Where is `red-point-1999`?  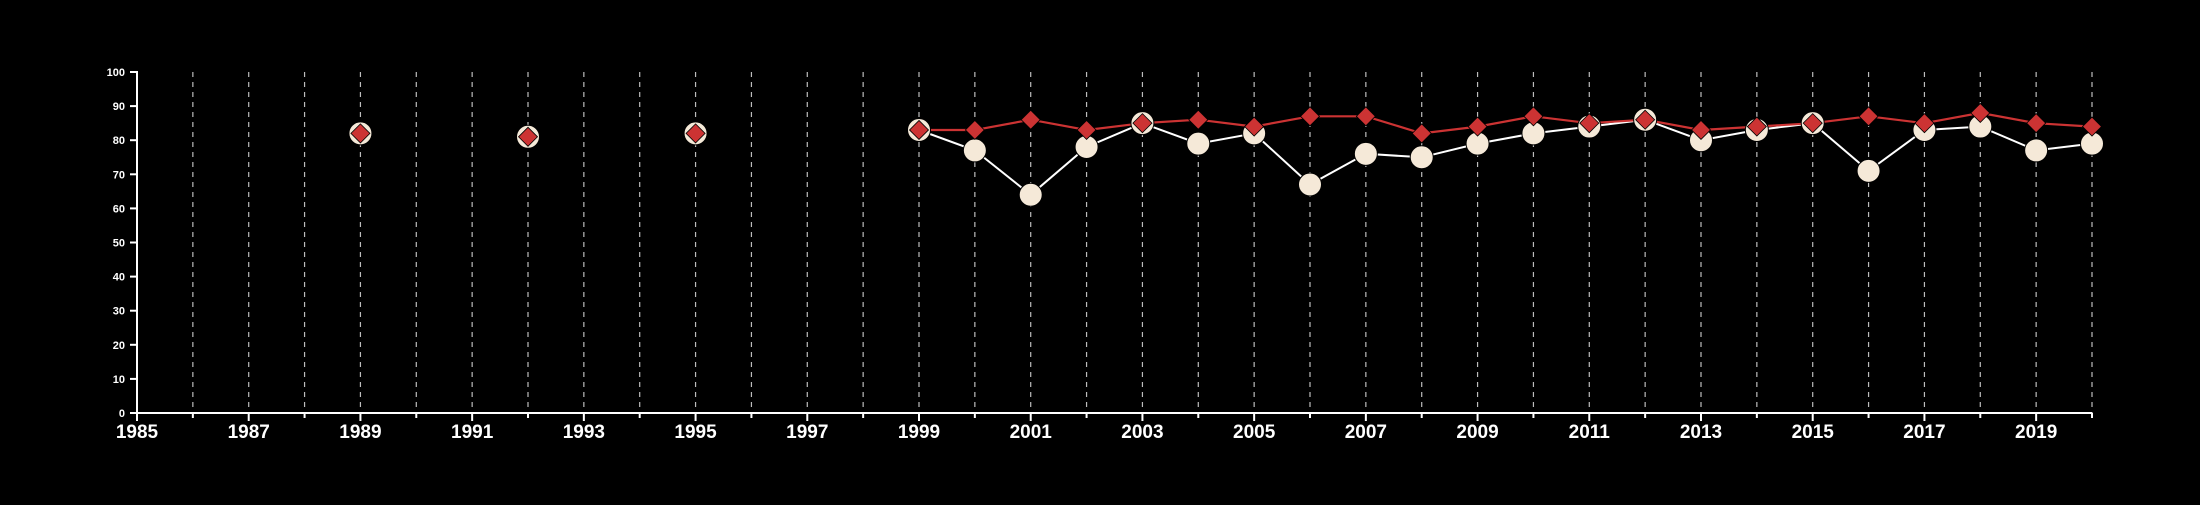 red-point-1999 is located at coordinates (919, 130).